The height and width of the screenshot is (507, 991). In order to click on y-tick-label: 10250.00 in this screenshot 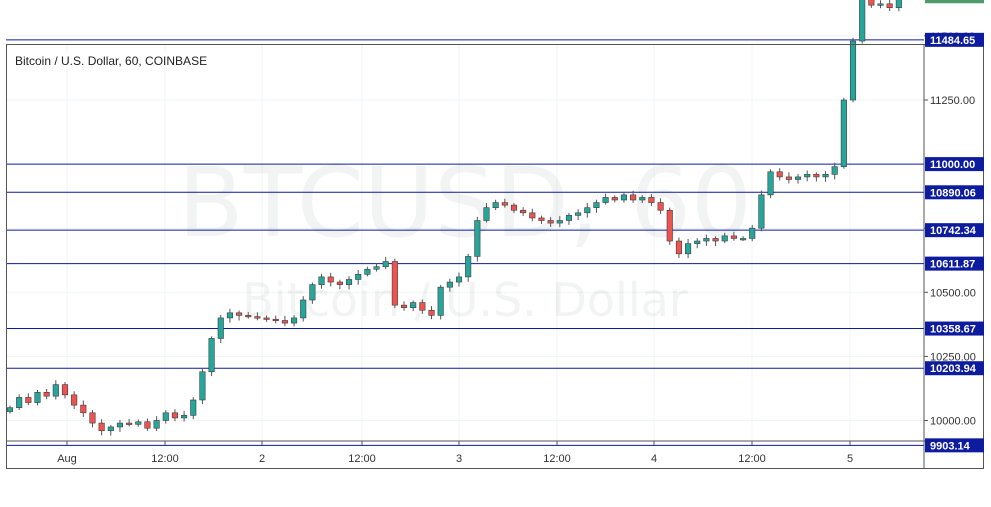, I will do `click(953, 357)`.